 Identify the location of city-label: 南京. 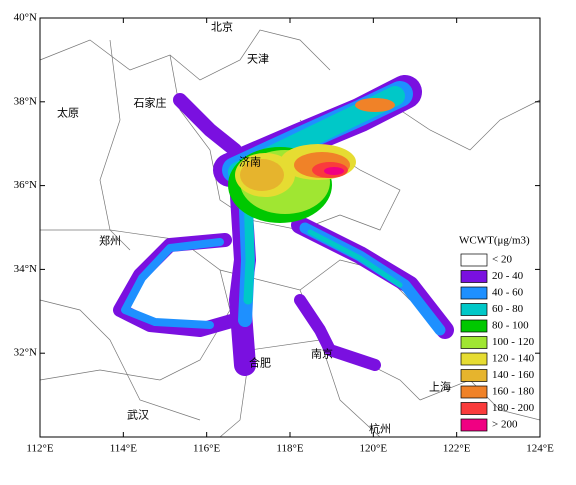
(322, 354).